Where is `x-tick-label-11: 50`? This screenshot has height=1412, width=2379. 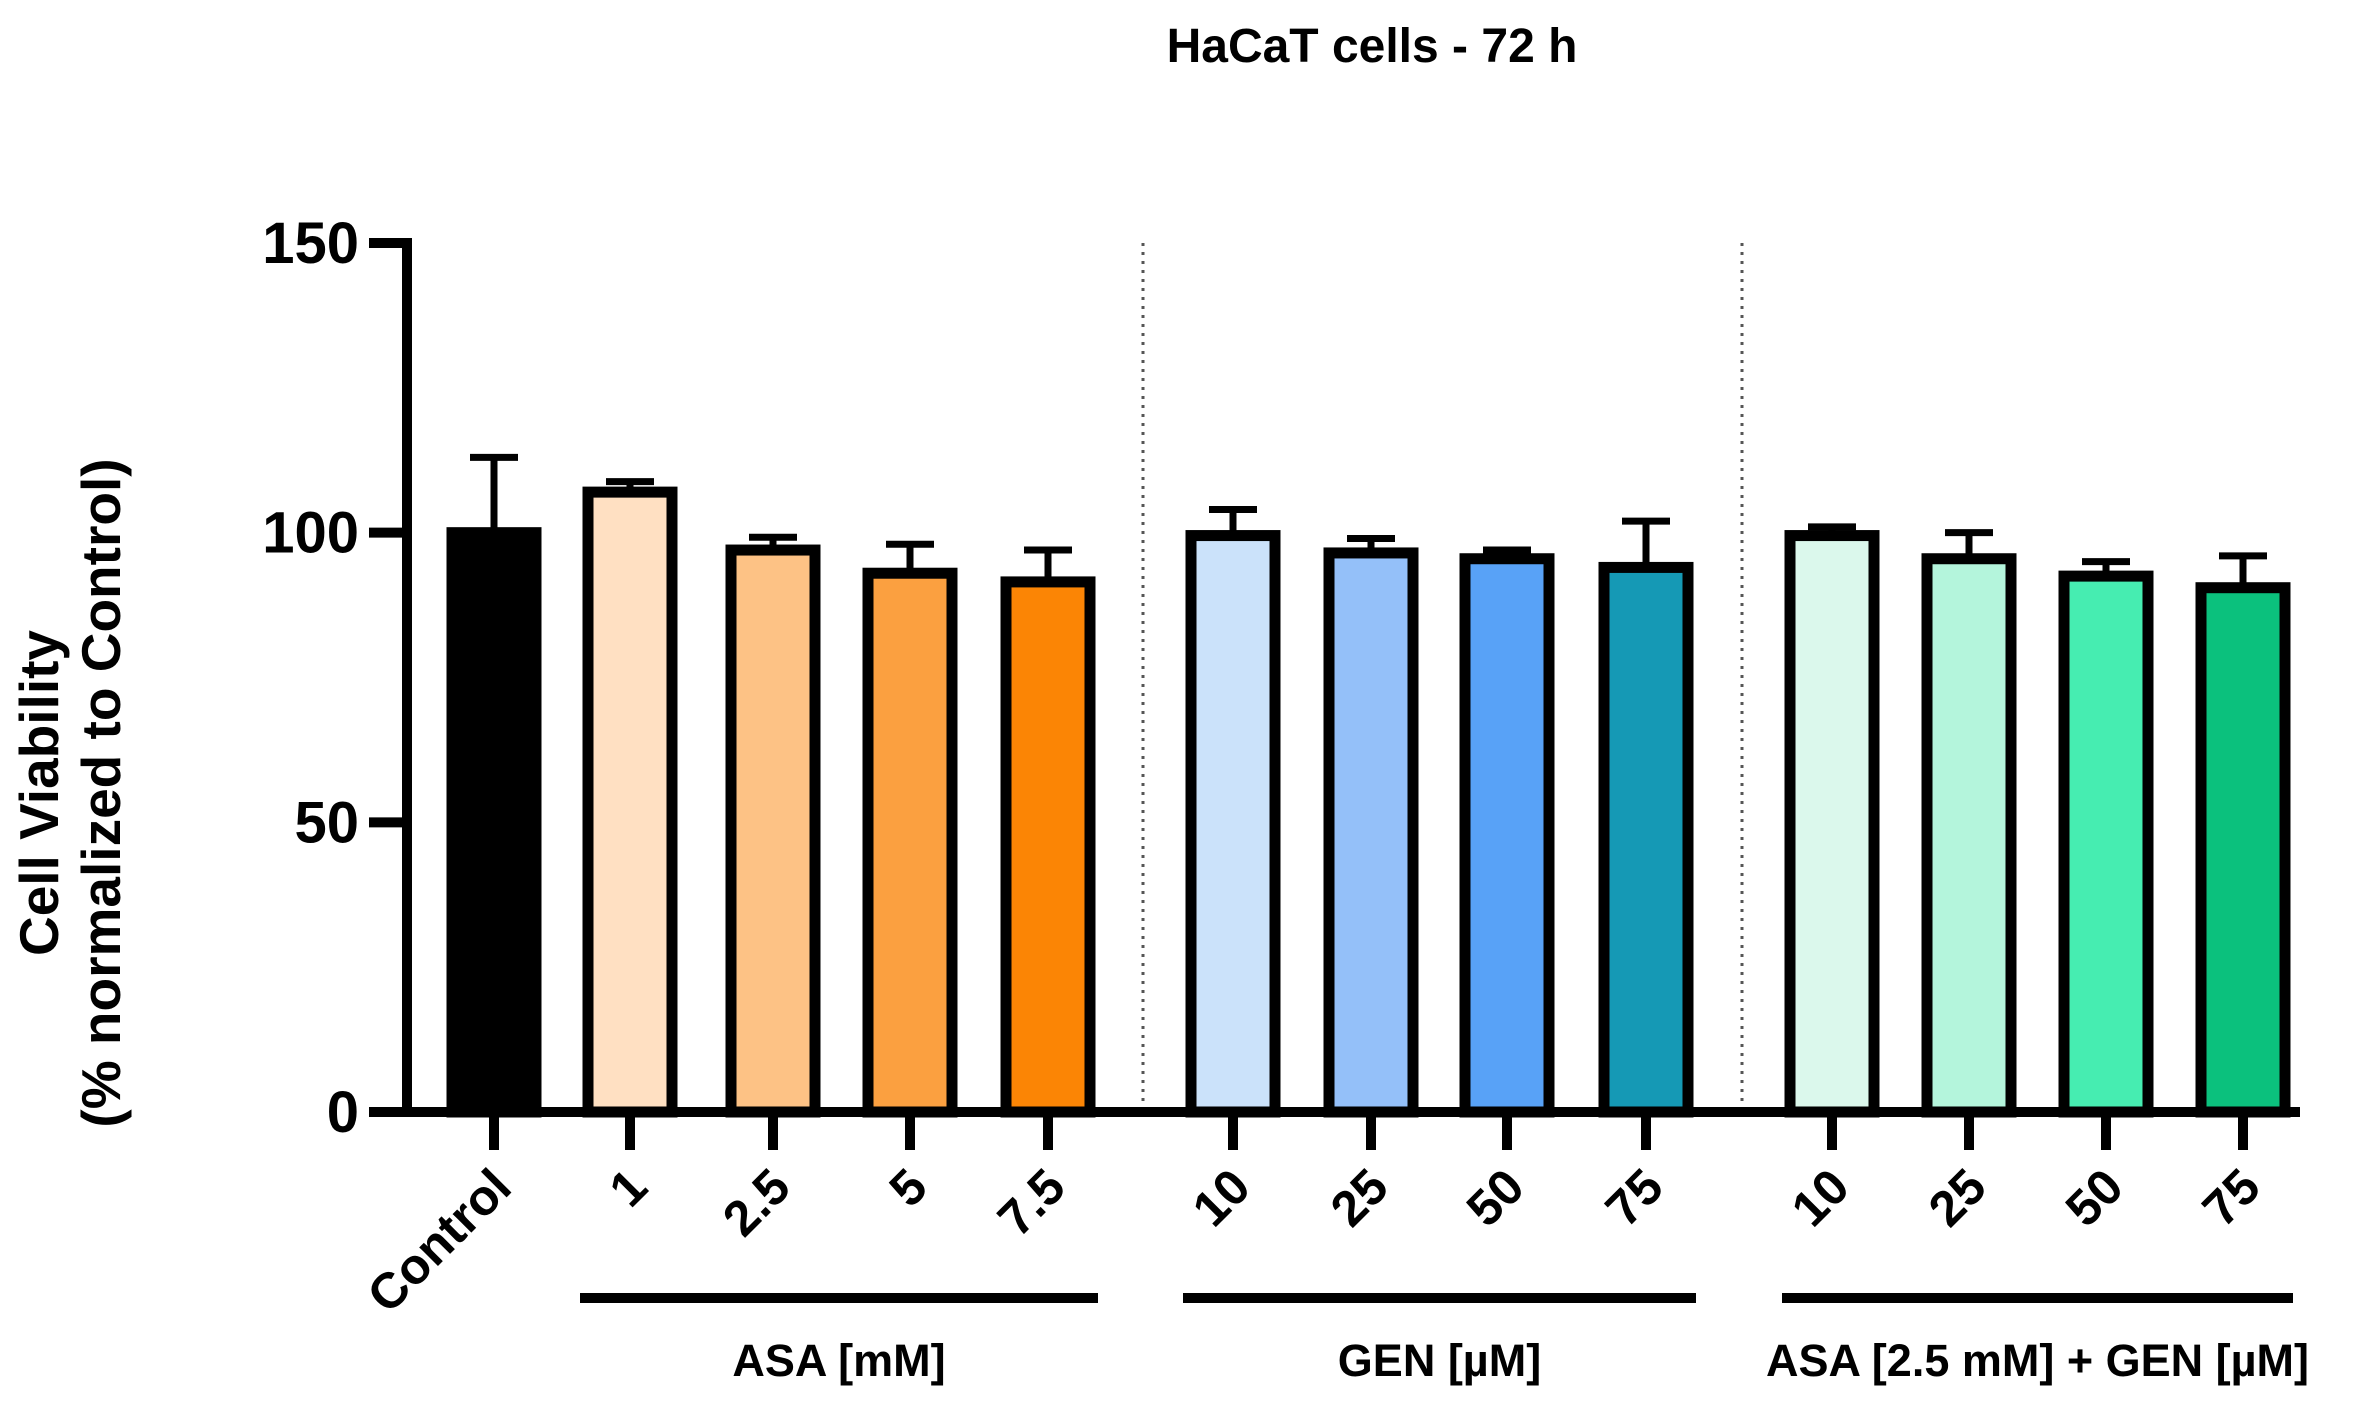 x-tick-label-11: 50 is located at coordinates (2094, 1197).